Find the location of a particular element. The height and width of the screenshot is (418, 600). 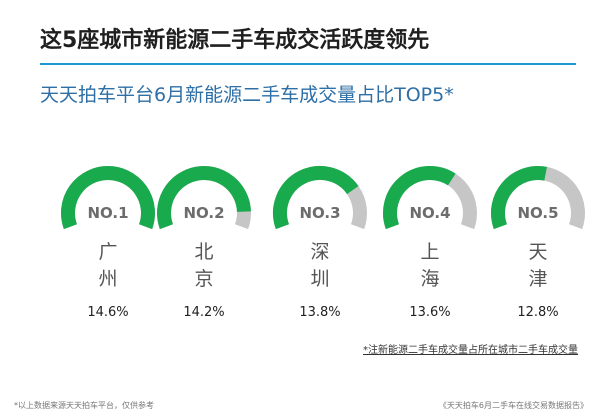

city-label: 州 is located at coordinates (107, 279).